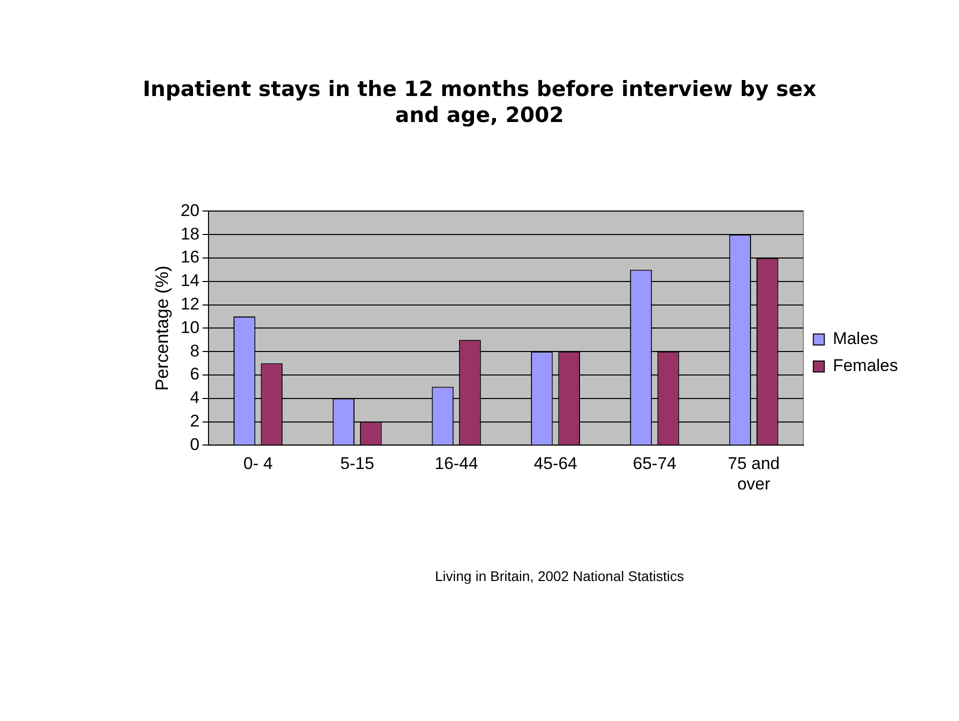 Image resolution: width=959 pixels, height=721 pixels. I want to click on x-tick-label: 16-44, so click(456, 464).